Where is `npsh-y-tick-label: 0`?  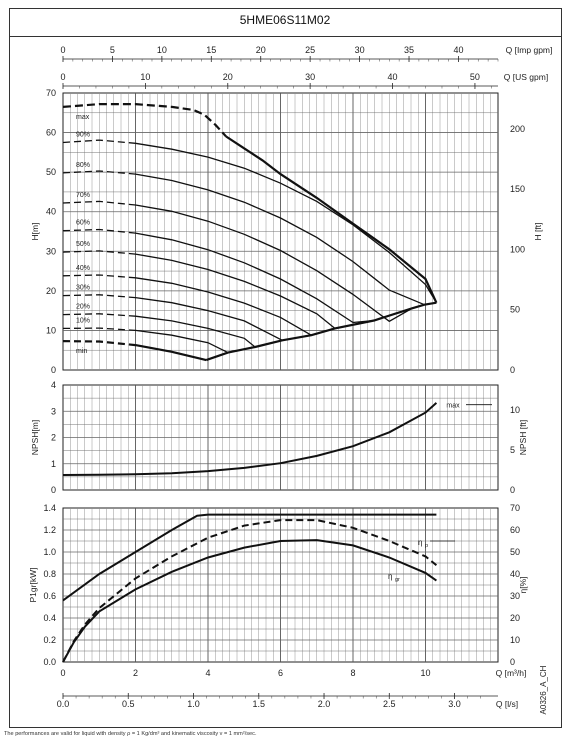
npsh-y-tick-label: 0 is located at coordinates (53, 490).